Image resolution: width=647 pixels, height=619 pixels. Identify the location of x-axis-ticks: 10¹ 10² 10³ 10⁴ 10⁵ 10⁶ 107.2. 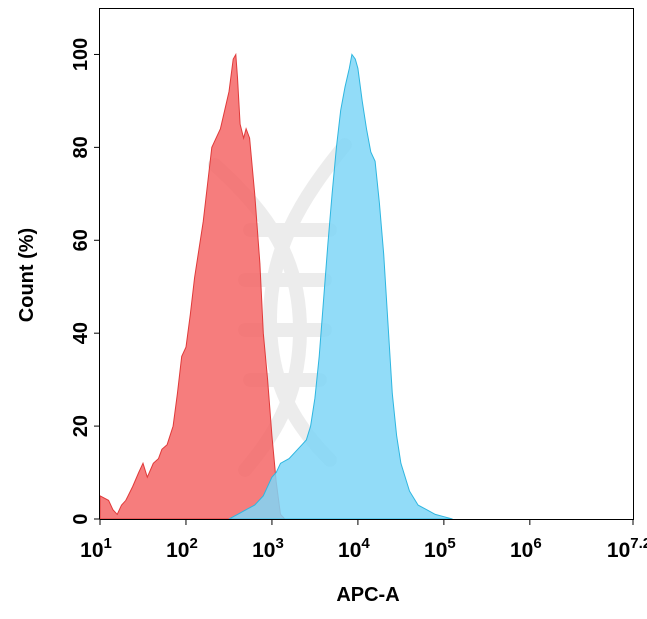
(363, 540).